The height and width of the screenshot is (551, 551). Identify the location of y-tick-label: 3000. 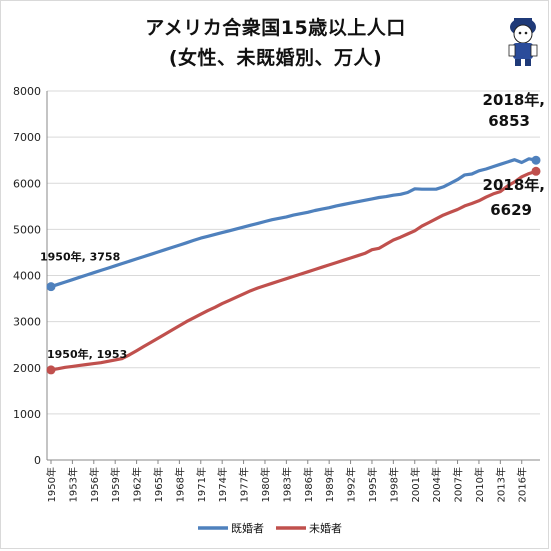
(27, 322).